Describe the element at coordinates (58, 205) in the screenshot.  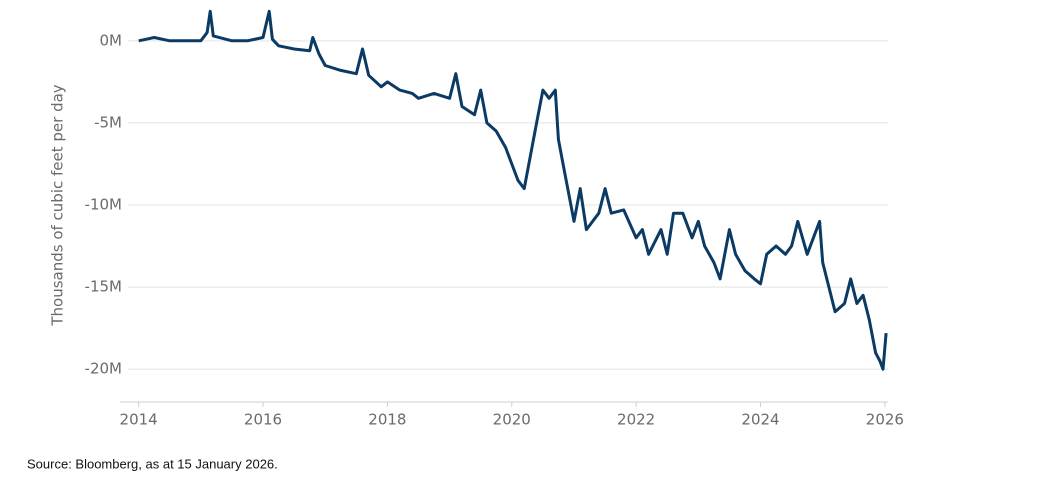
I see `y-axis-label: Thousands of cubic feet per day` at that location.